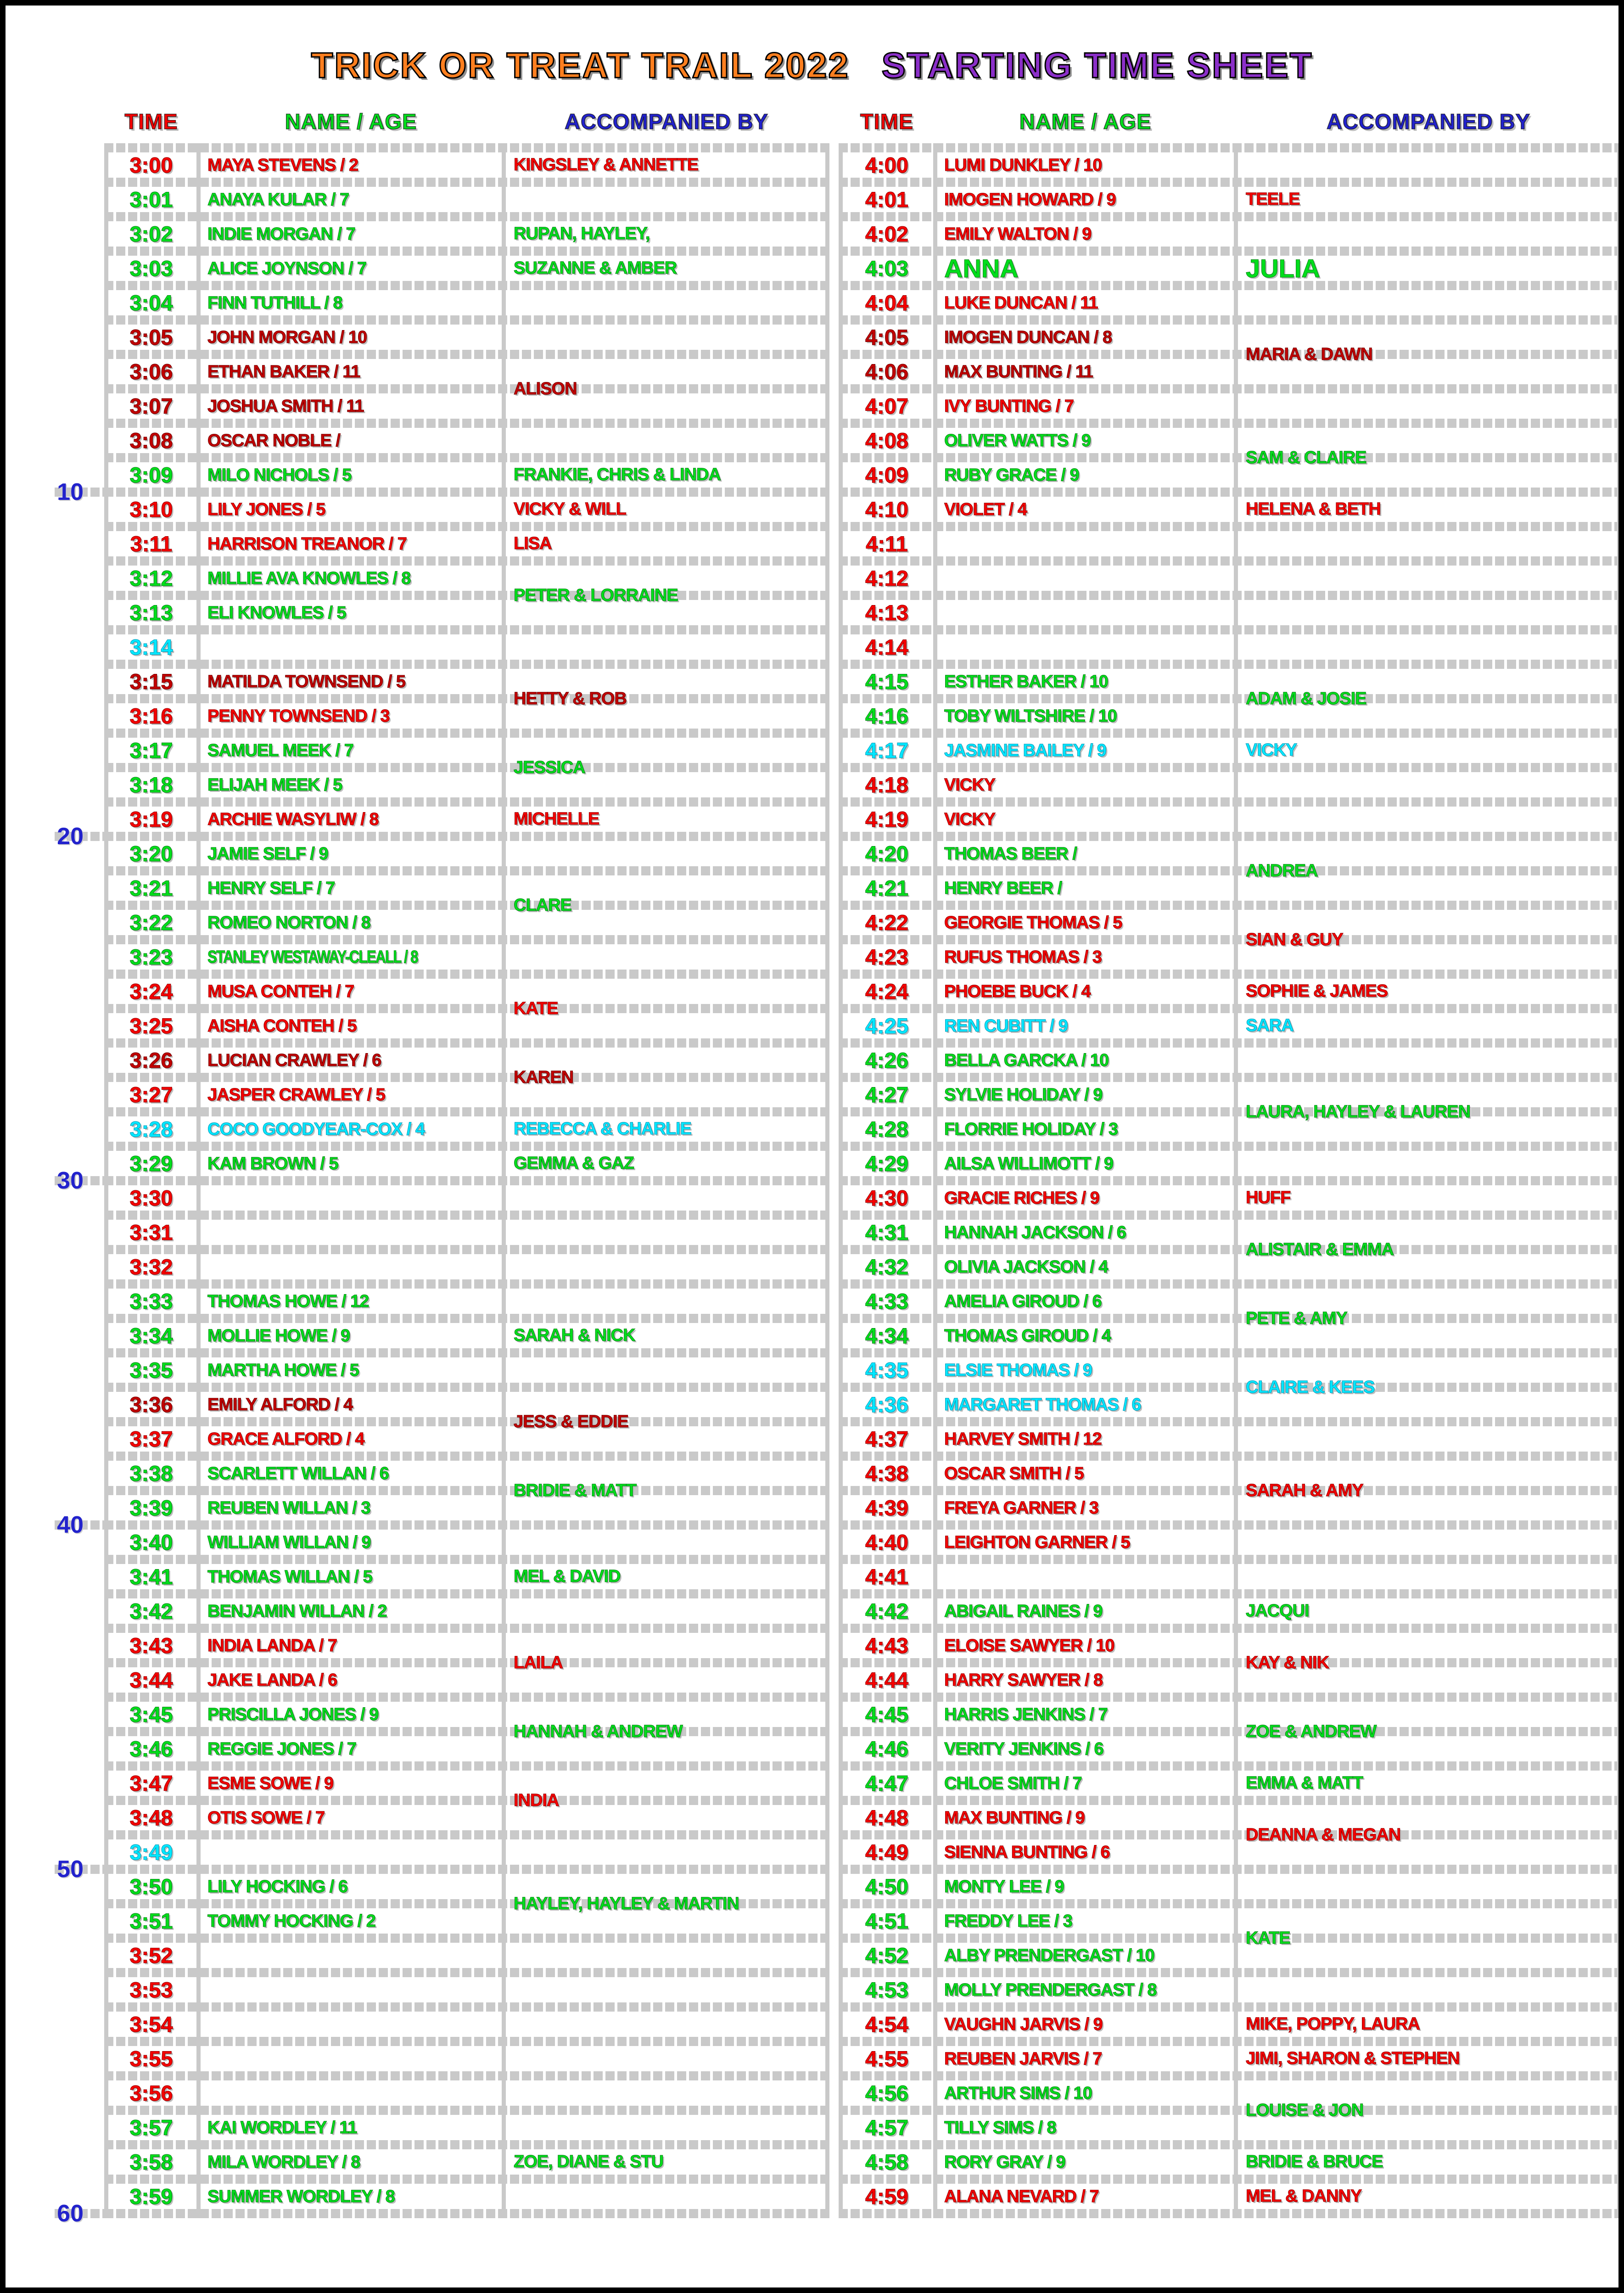  What do you see at coordinates (151, 1784) in the screenshot?
I see `time-cell: 3:47` at bounding box center [151, 1784].